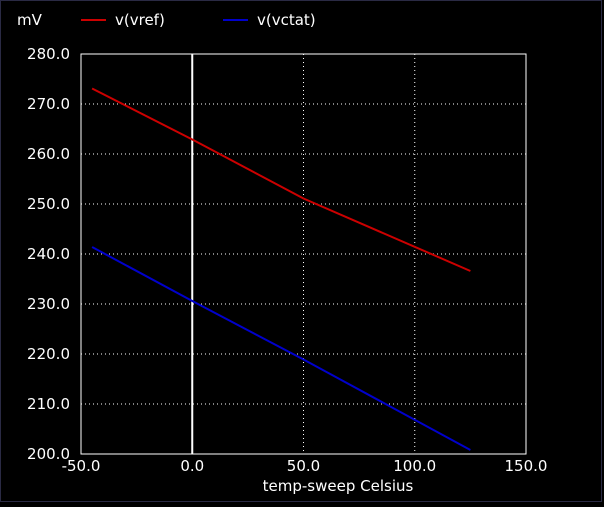 This screenshot has height=507, width=604. Describe the element at coordinates (192, 466) in the screenshot. I see `x-tick-label: 0.0` at that location.